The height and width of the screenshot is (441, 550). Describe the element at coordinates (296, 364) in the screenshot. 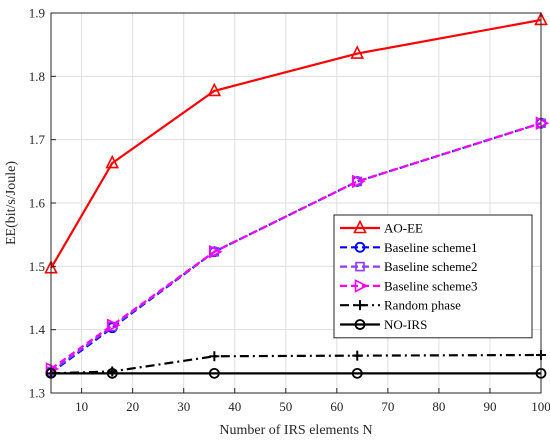

I see `series-4-line` at that location.